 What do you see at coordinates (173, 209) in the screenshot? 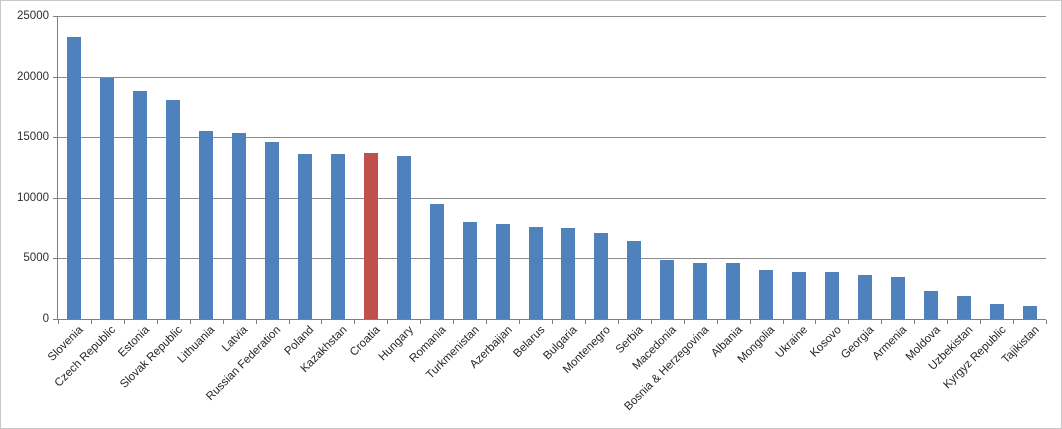
I see `bar-slovak-republic` at bounding box center [173, 209].